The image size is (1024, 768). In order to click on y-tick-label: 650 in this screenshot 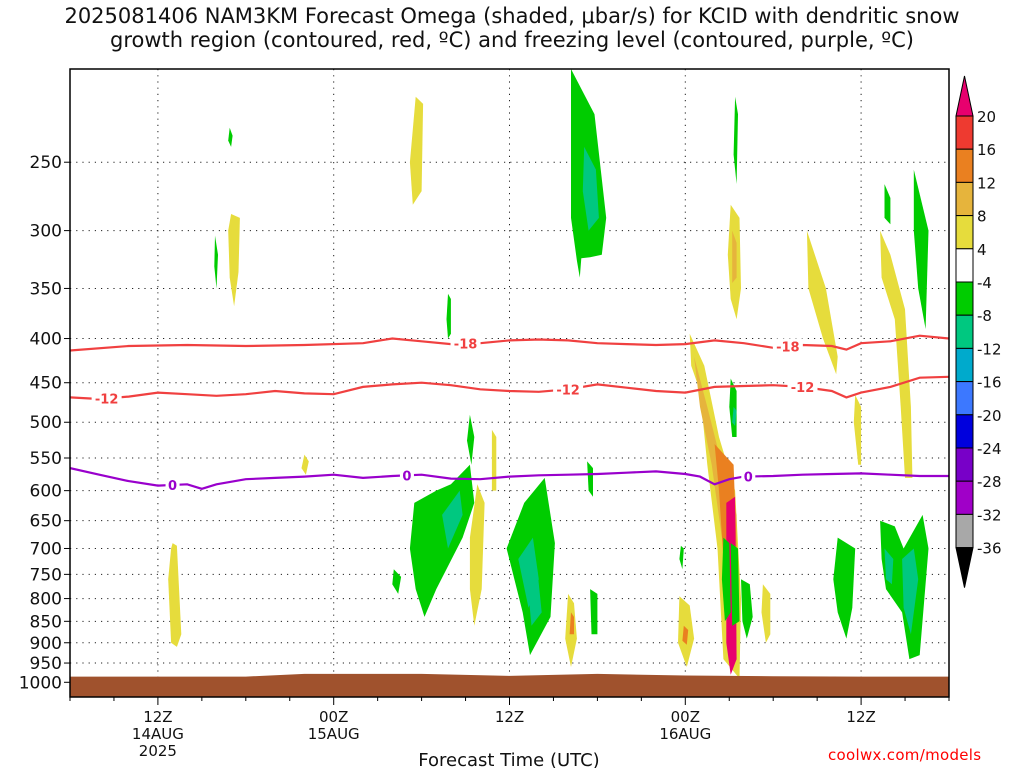, I will do `click(46, 522)`.